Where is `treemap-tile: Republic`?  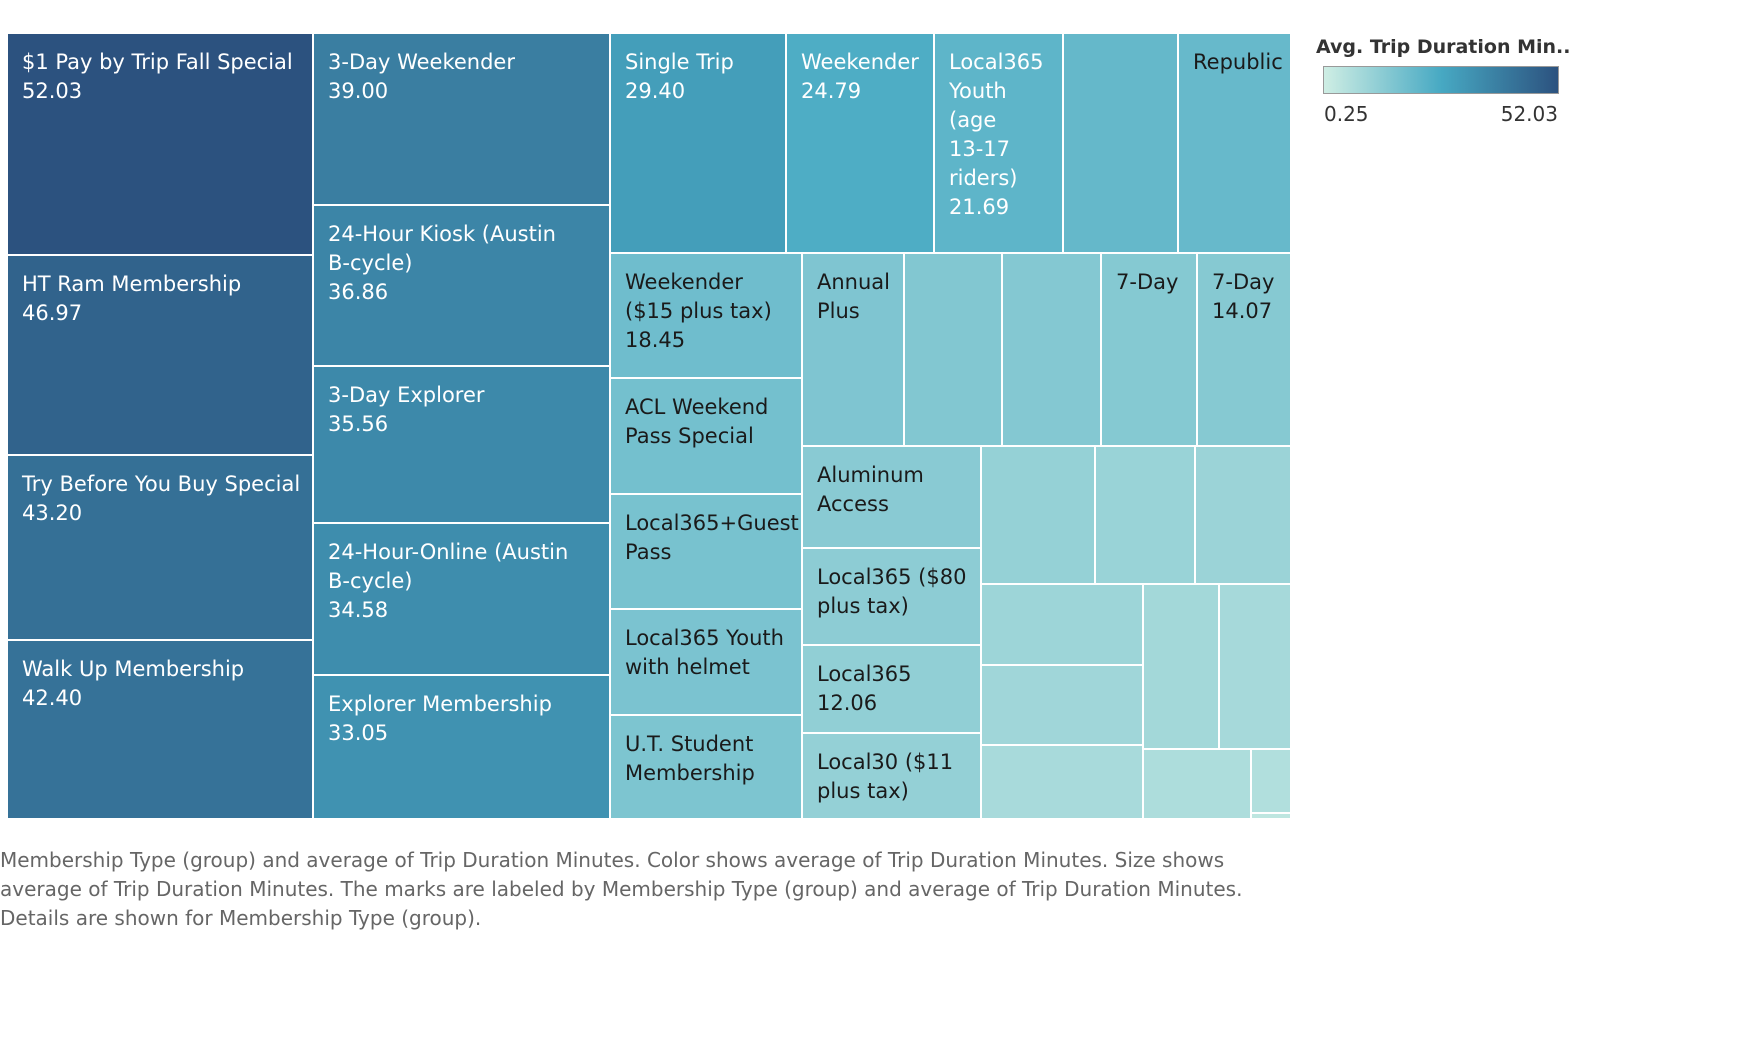
treemap-tile: Republic is located at coordinates (1235, 144).